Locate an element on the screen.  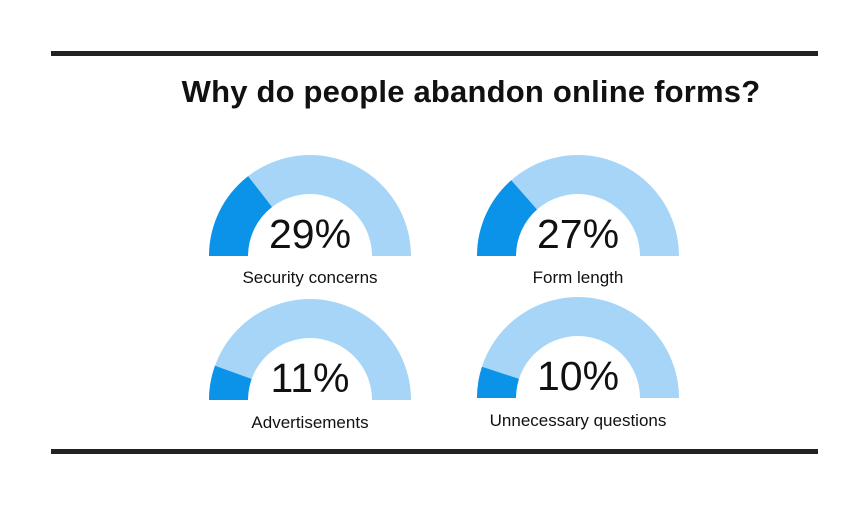
gauge-unnecessary-questions: 10% Unnecessary questions is located at coordinates (578, 363).